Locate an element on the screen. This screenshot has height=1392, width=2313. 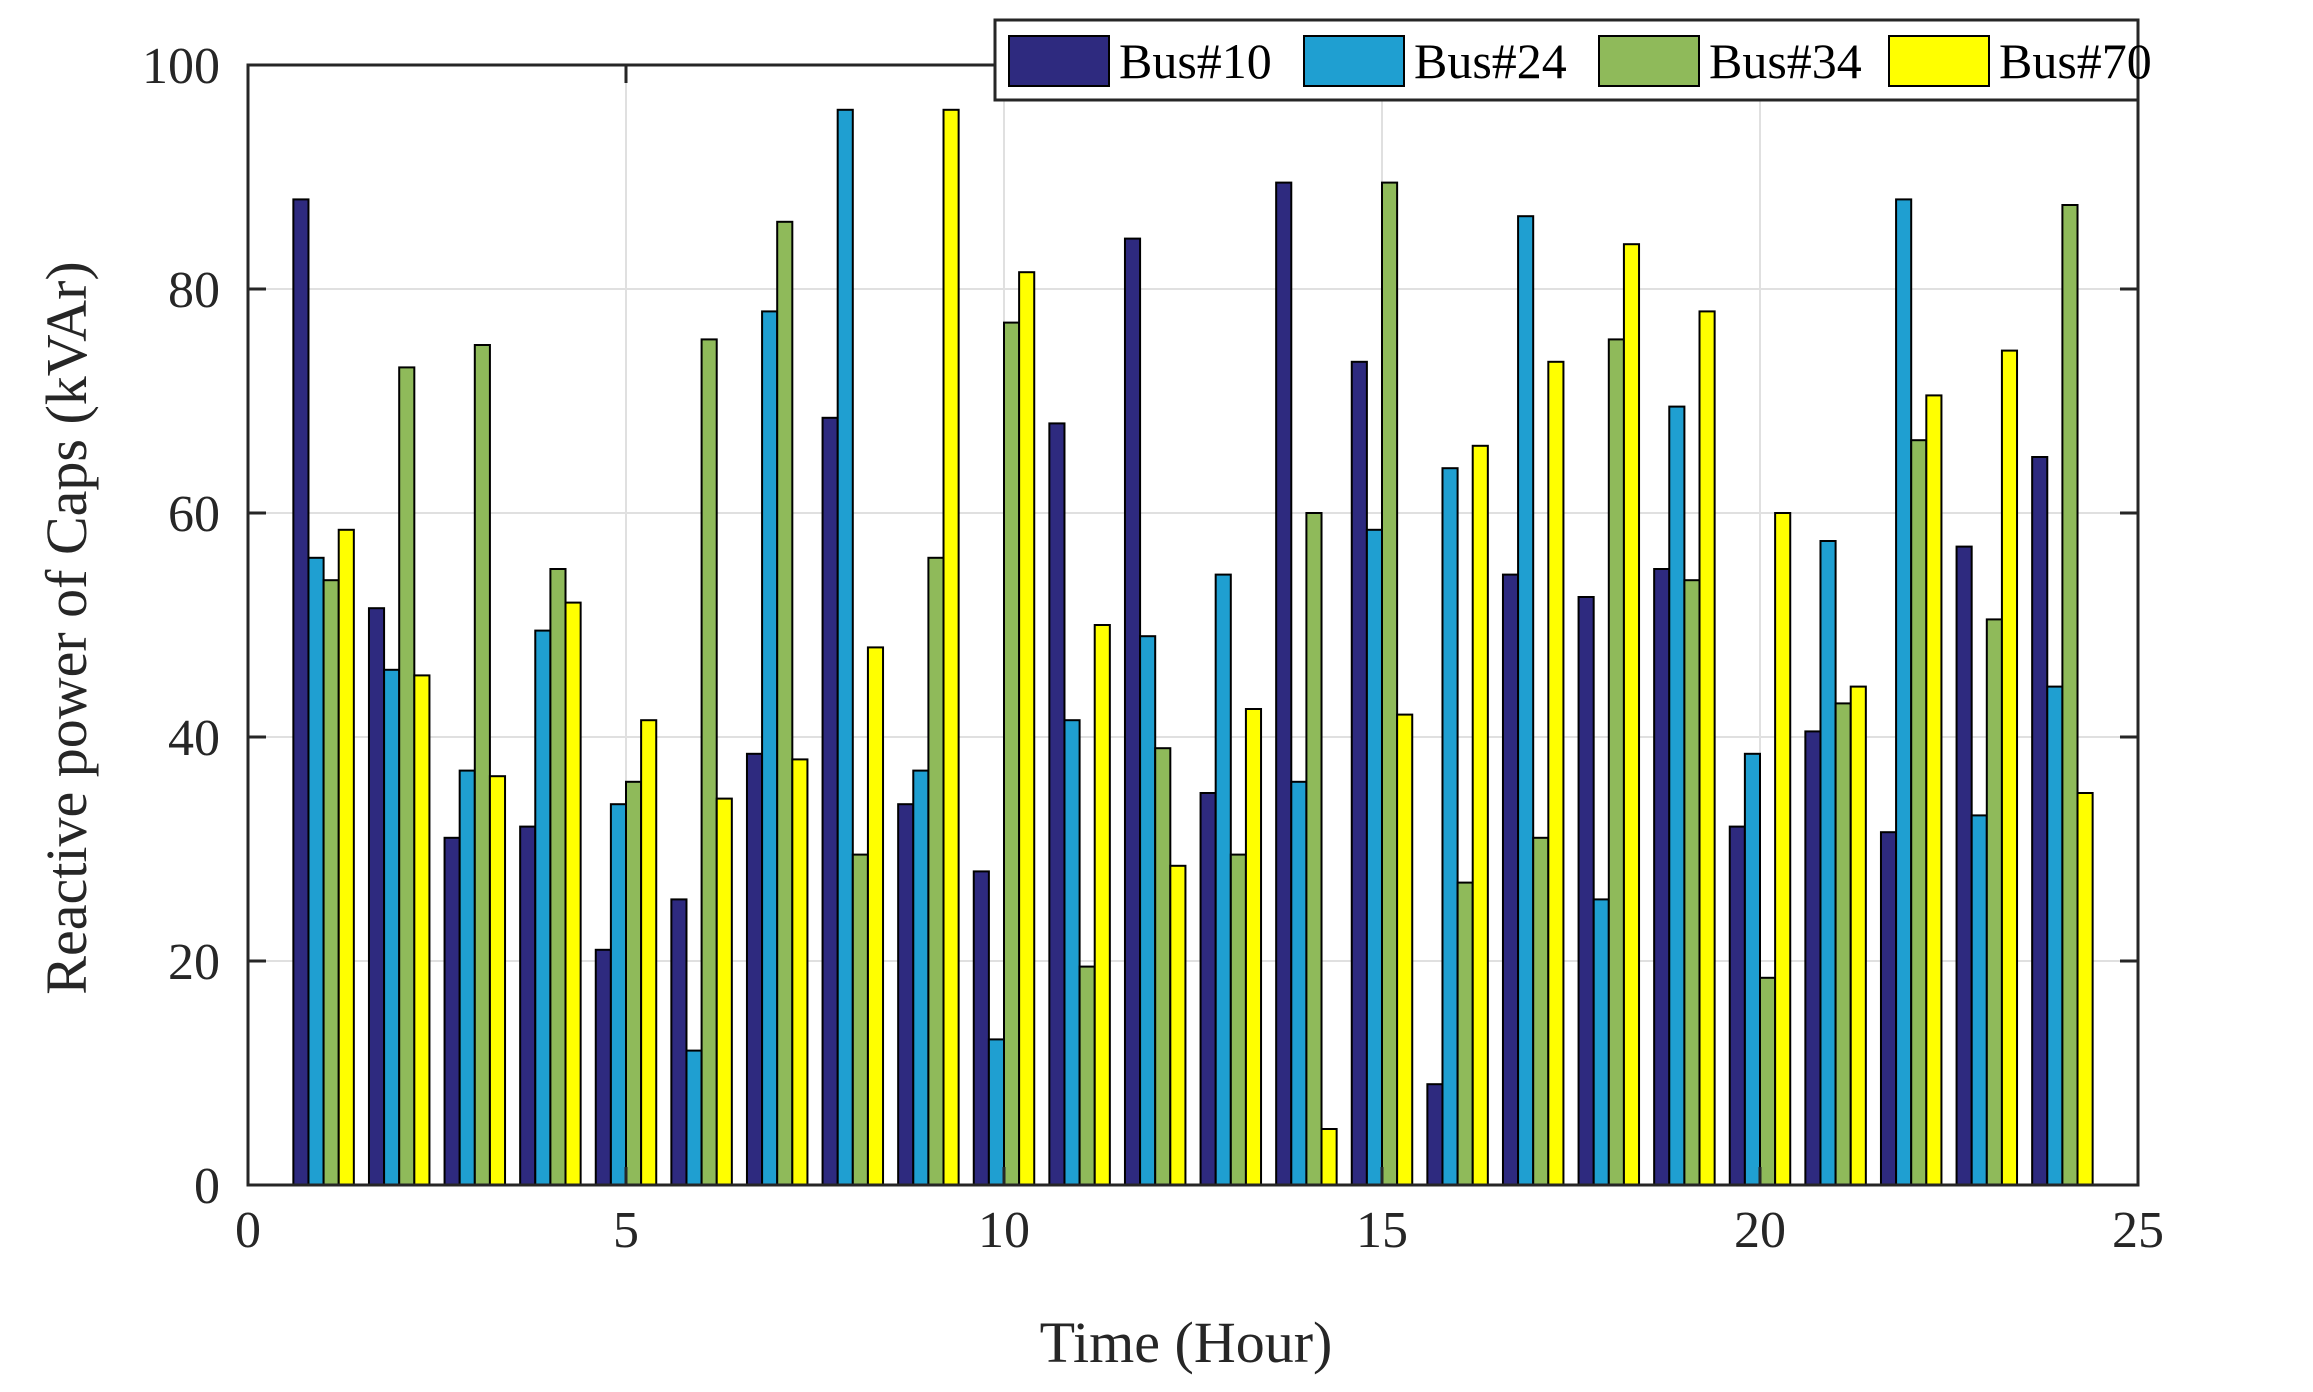
x-tick-label: 0 is located at coordinates (248, 1230).